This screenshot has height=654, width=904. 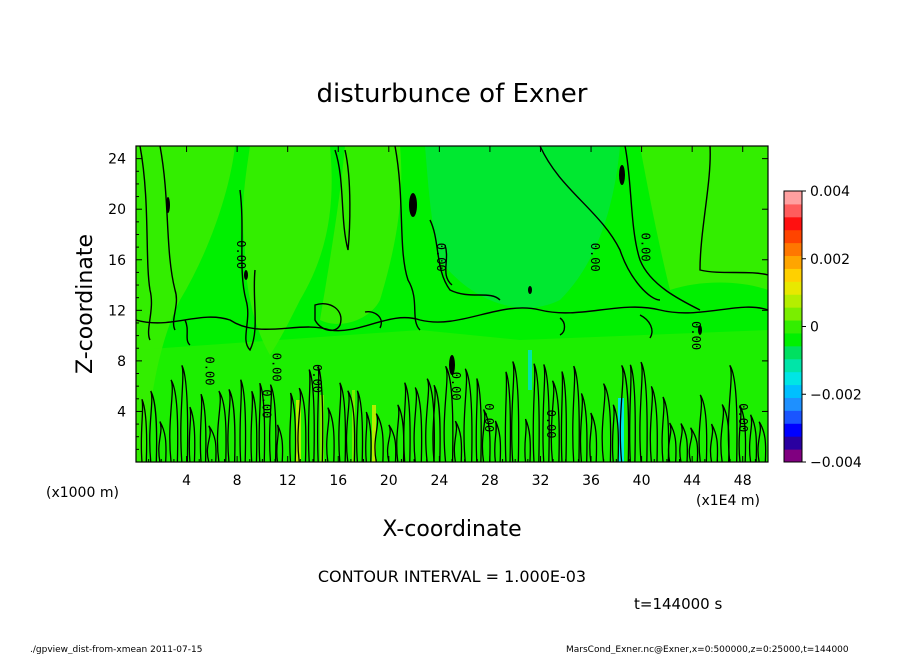 What do you see at coordinates (452, 576) in the screenshot?
I see `contour-interval-label: CONTOUR INTERVAL = 1.000E-03` at bounding box center [452, 576].